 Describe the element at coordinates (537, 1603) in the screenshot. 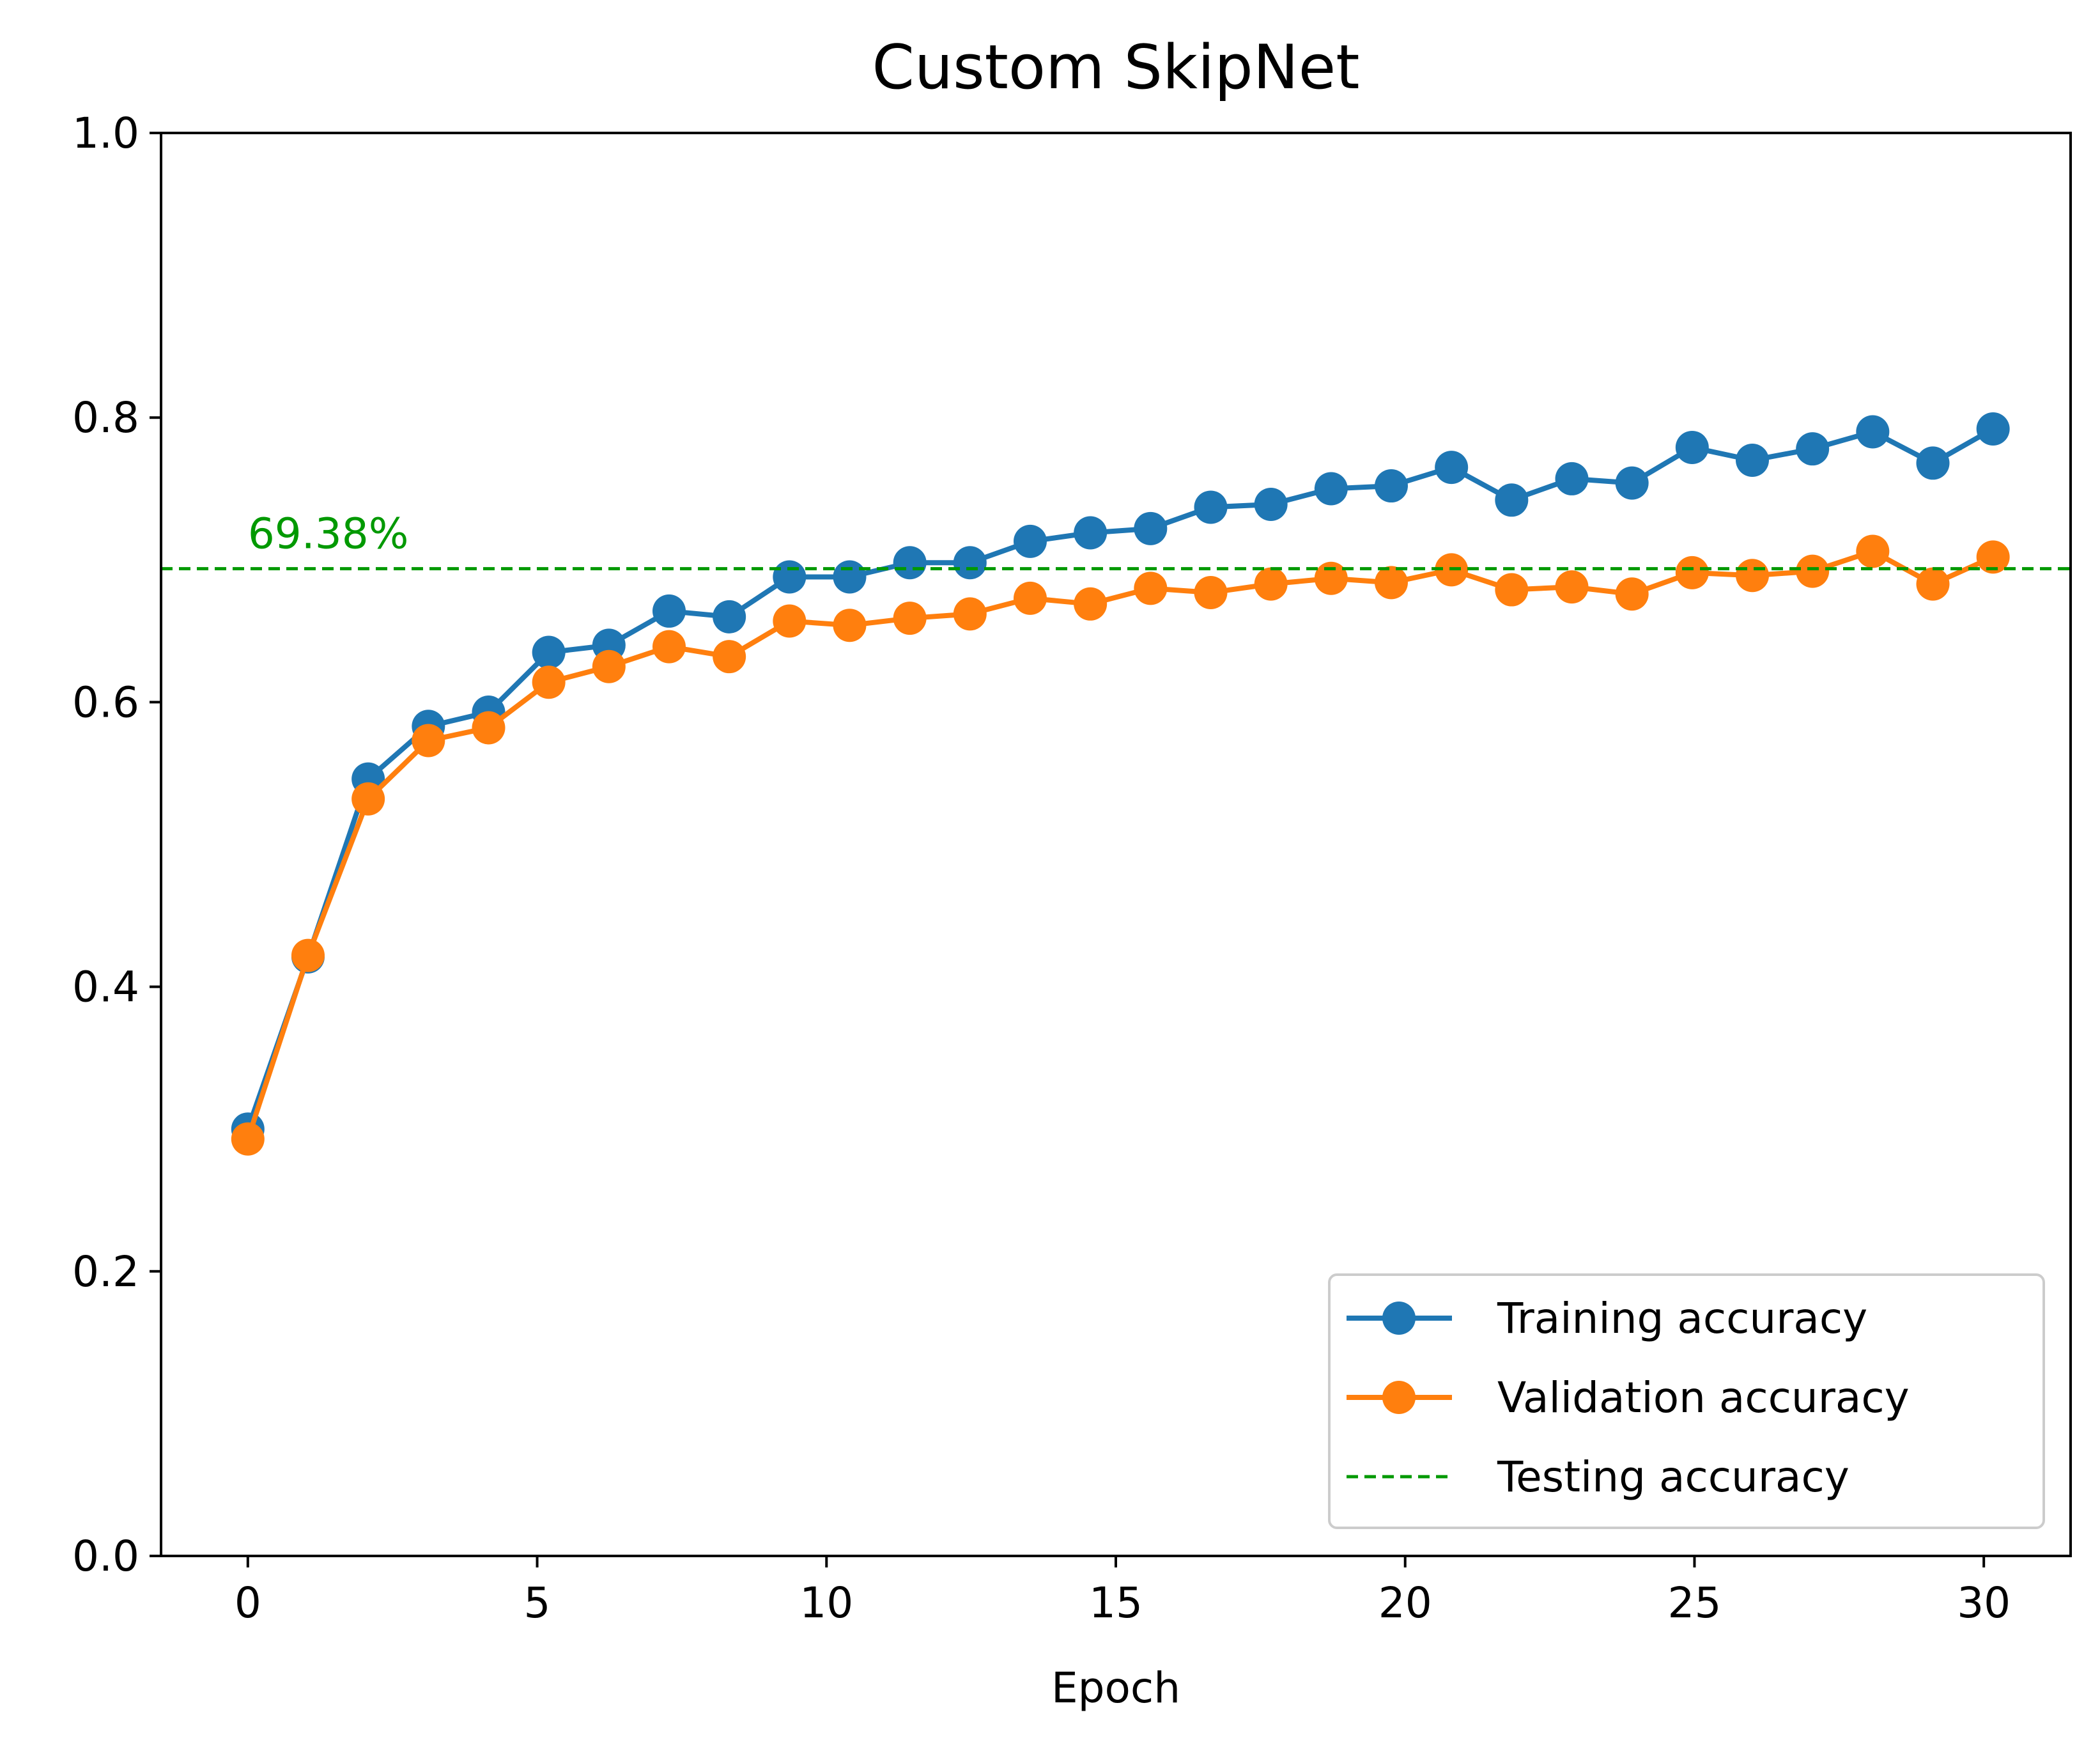

I see `x-tick-label-1: 5` at that location.